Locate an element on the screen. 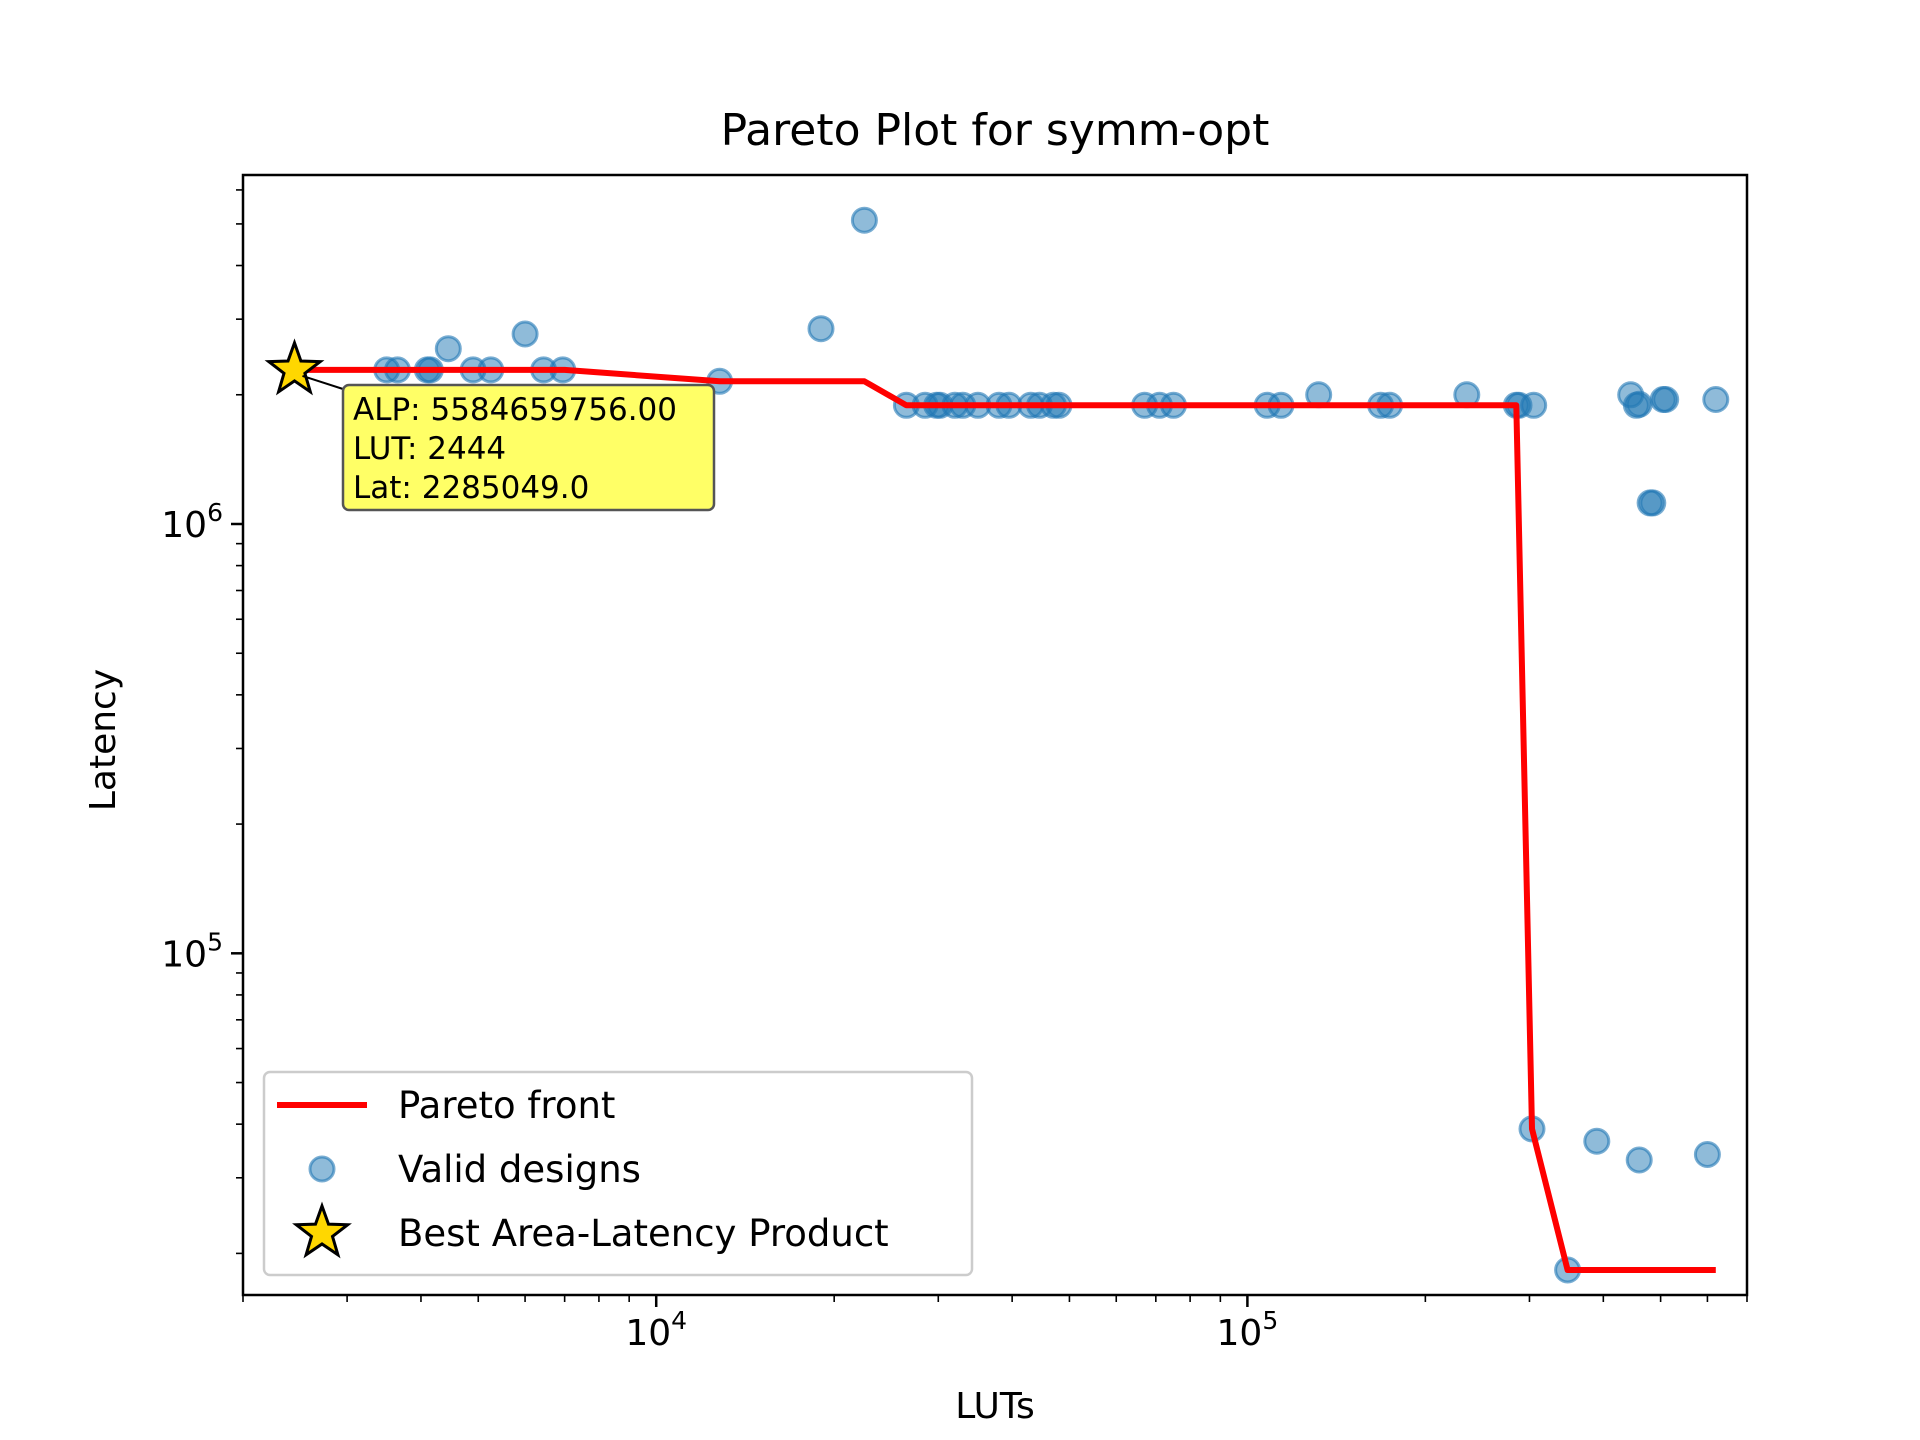  chart-title: Pareto Plot for symm-opt is located at coordinates (995, 130).